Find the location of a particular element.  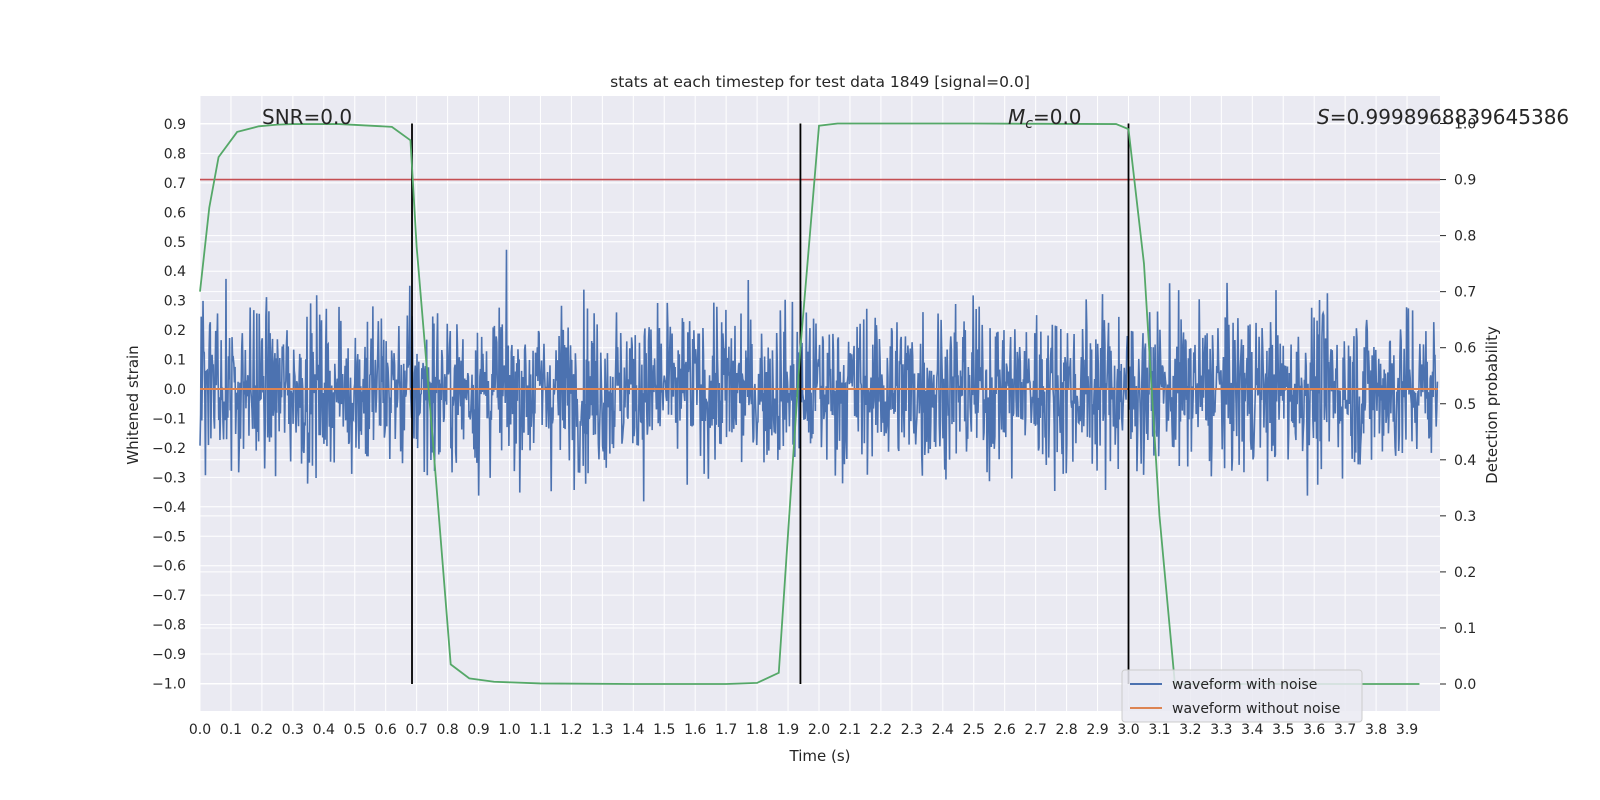

y-tick-label: −0.9 is located at coordinates (169, 655).